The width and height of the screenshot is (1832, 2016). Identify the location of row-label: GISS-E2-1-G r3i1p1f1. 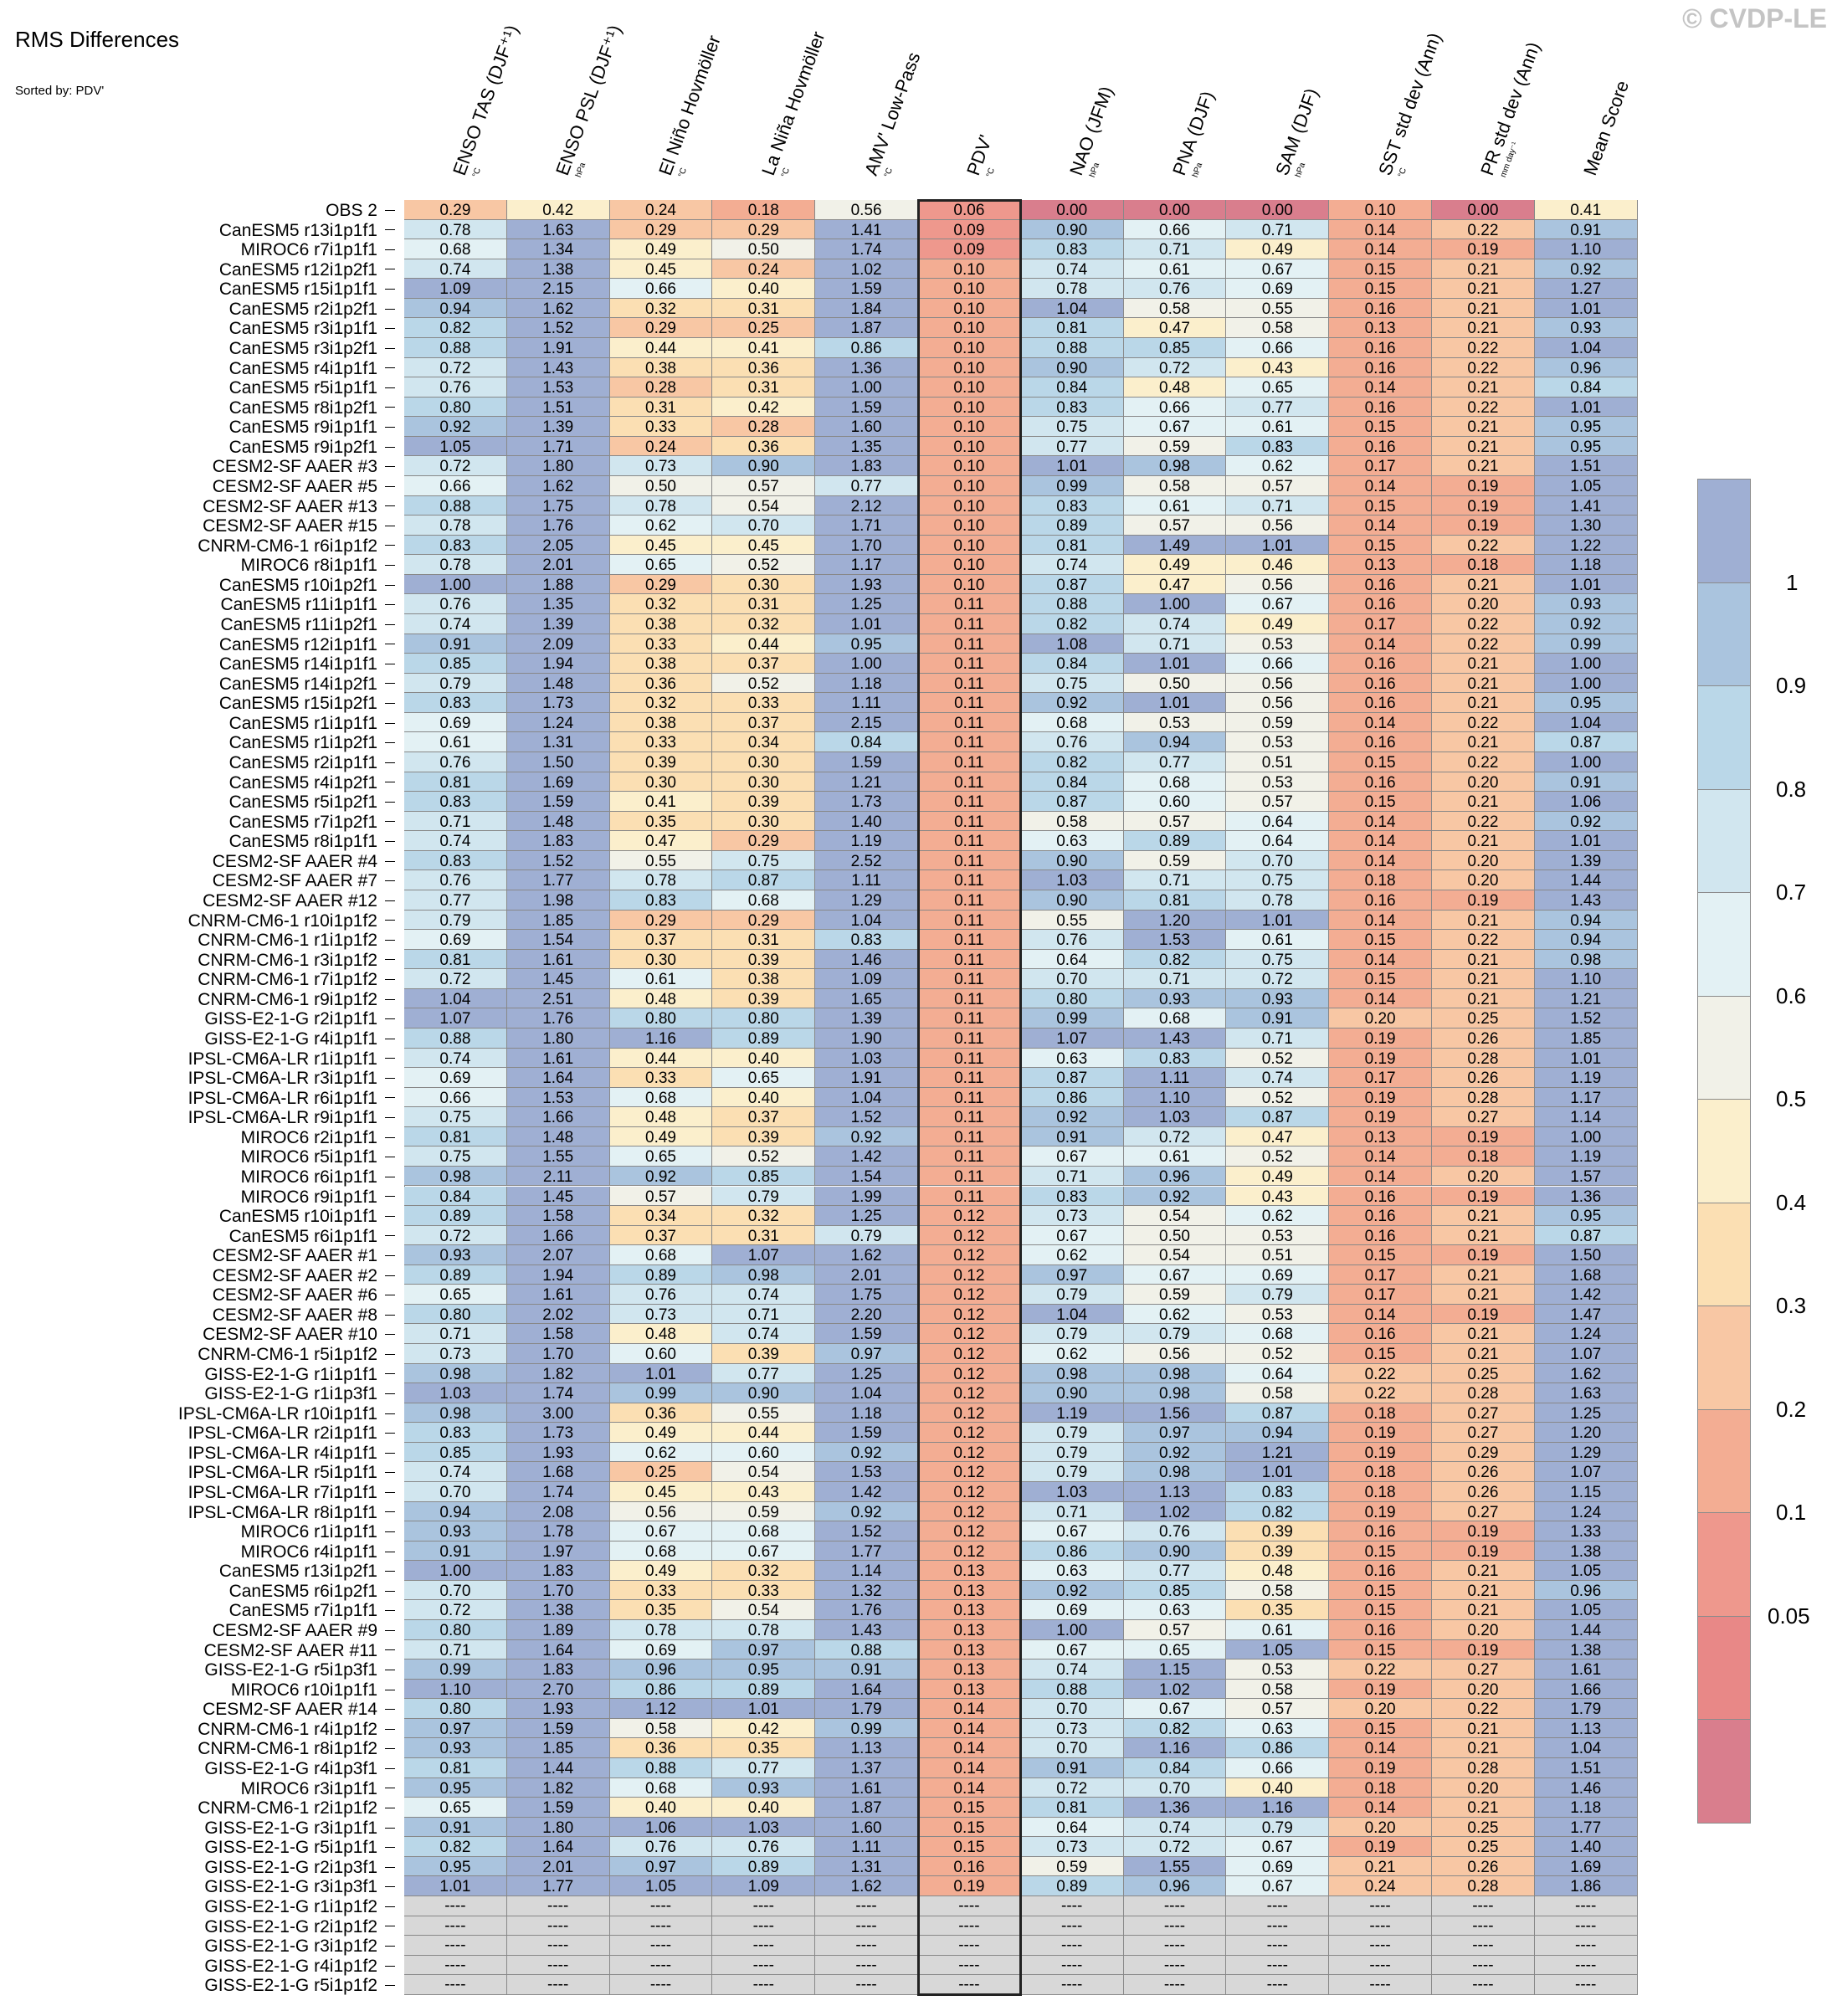
(290, 1828).